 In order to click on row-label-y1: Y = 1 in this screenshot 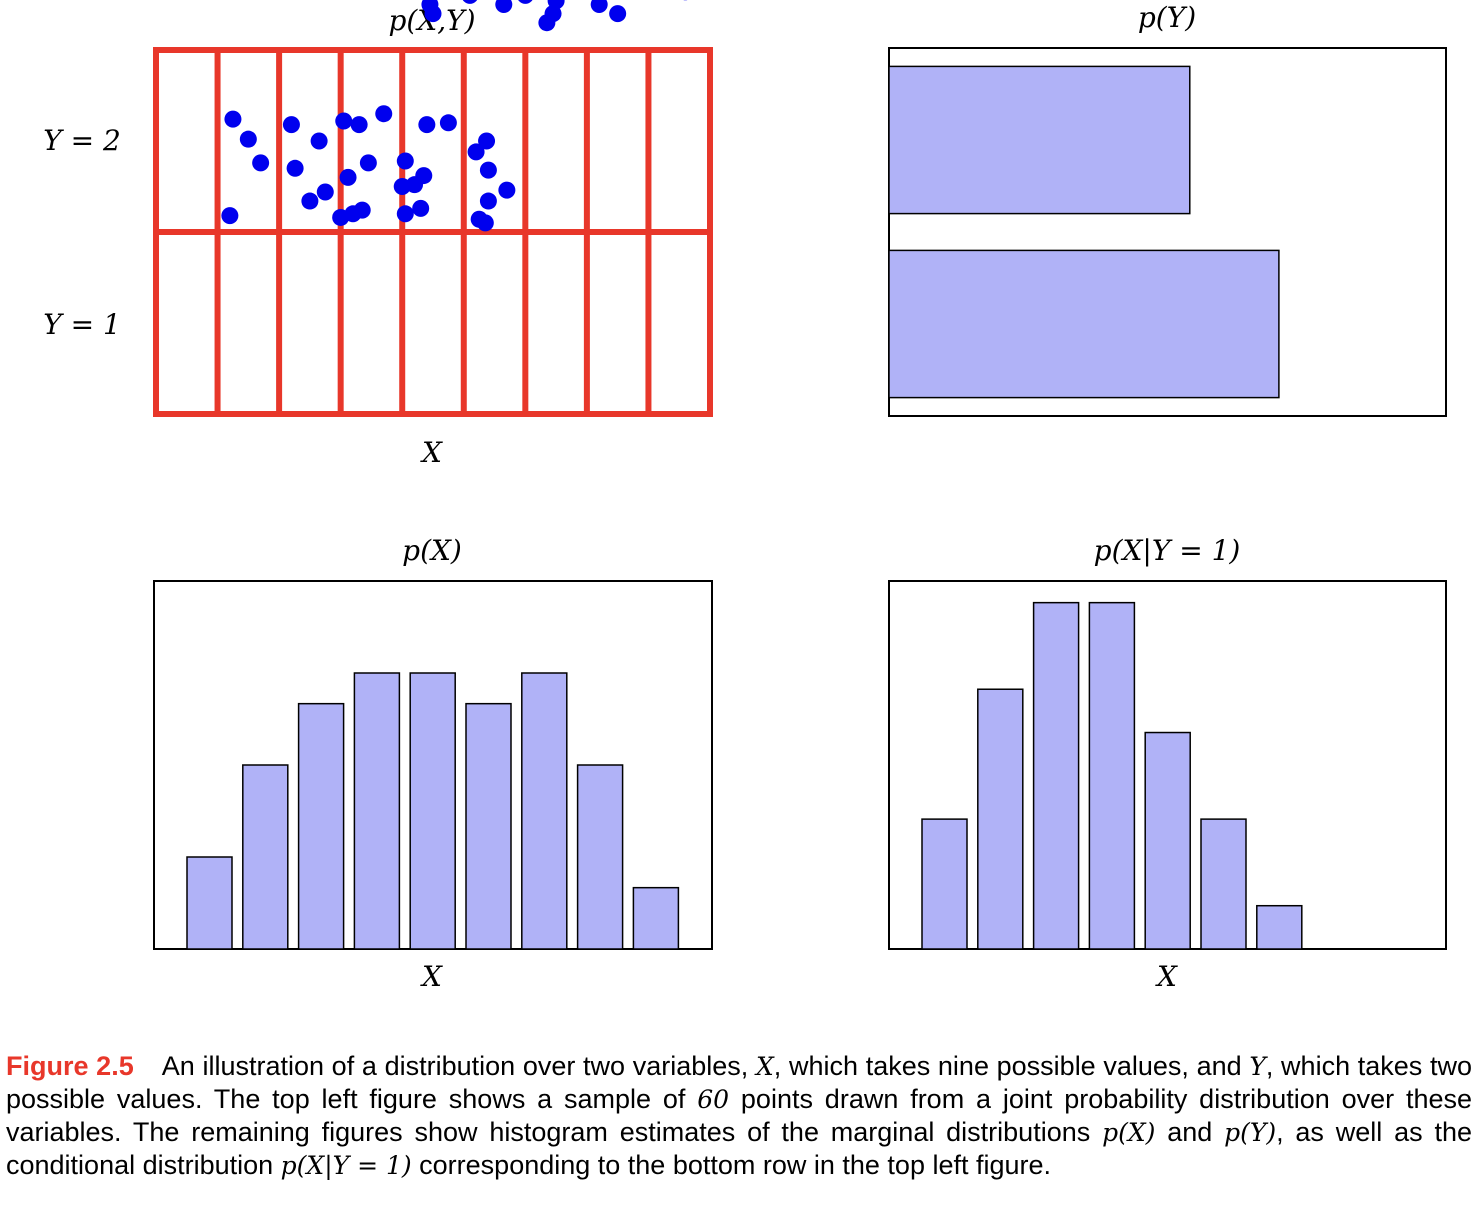, I will do `click(82, 324)`.